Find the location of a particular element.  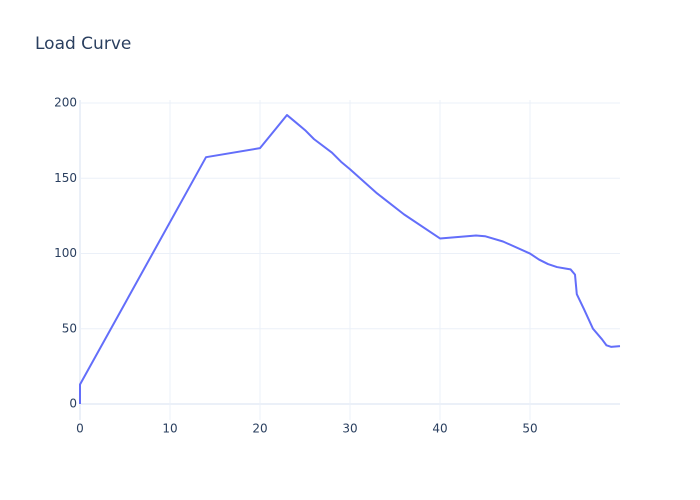

y-tick-label: 200 is located at coordinates (65, 103).